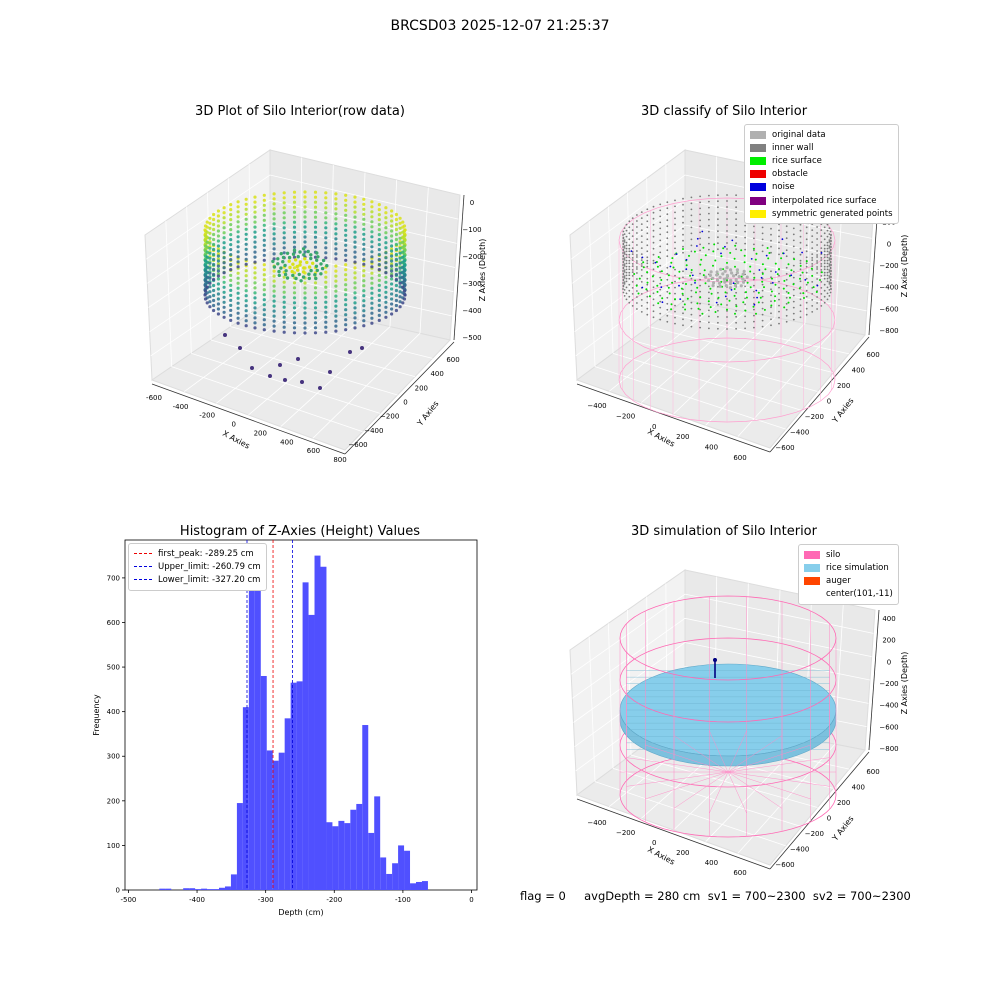  I want to click on x-tick-label: 200, so click(682, 853).